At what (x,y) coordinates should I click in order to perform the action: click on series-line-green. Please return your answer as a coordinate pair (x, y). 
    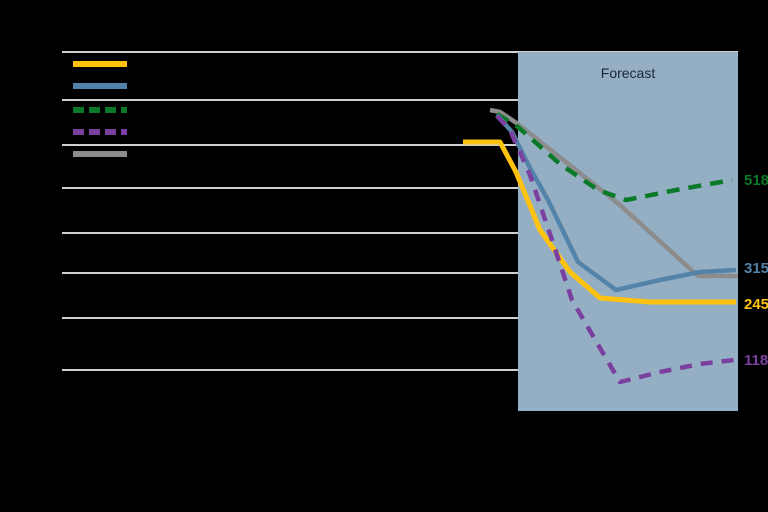
    Looking at the image, I should click on (614, 157).